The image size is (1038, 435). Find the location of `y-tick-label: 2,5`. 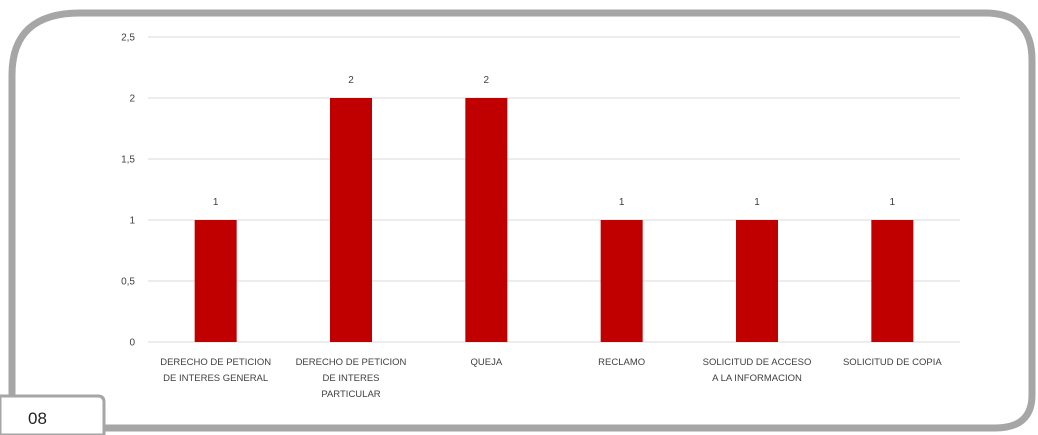

y-tick-label: 2,5 is located at coordinates (128, 38).